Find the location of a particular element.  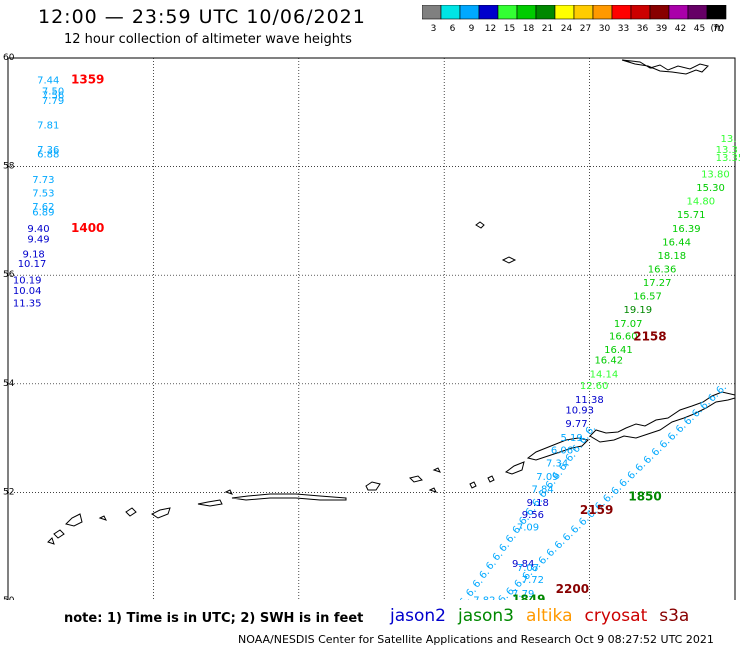

near-islands is located at coordinates (65, 529).